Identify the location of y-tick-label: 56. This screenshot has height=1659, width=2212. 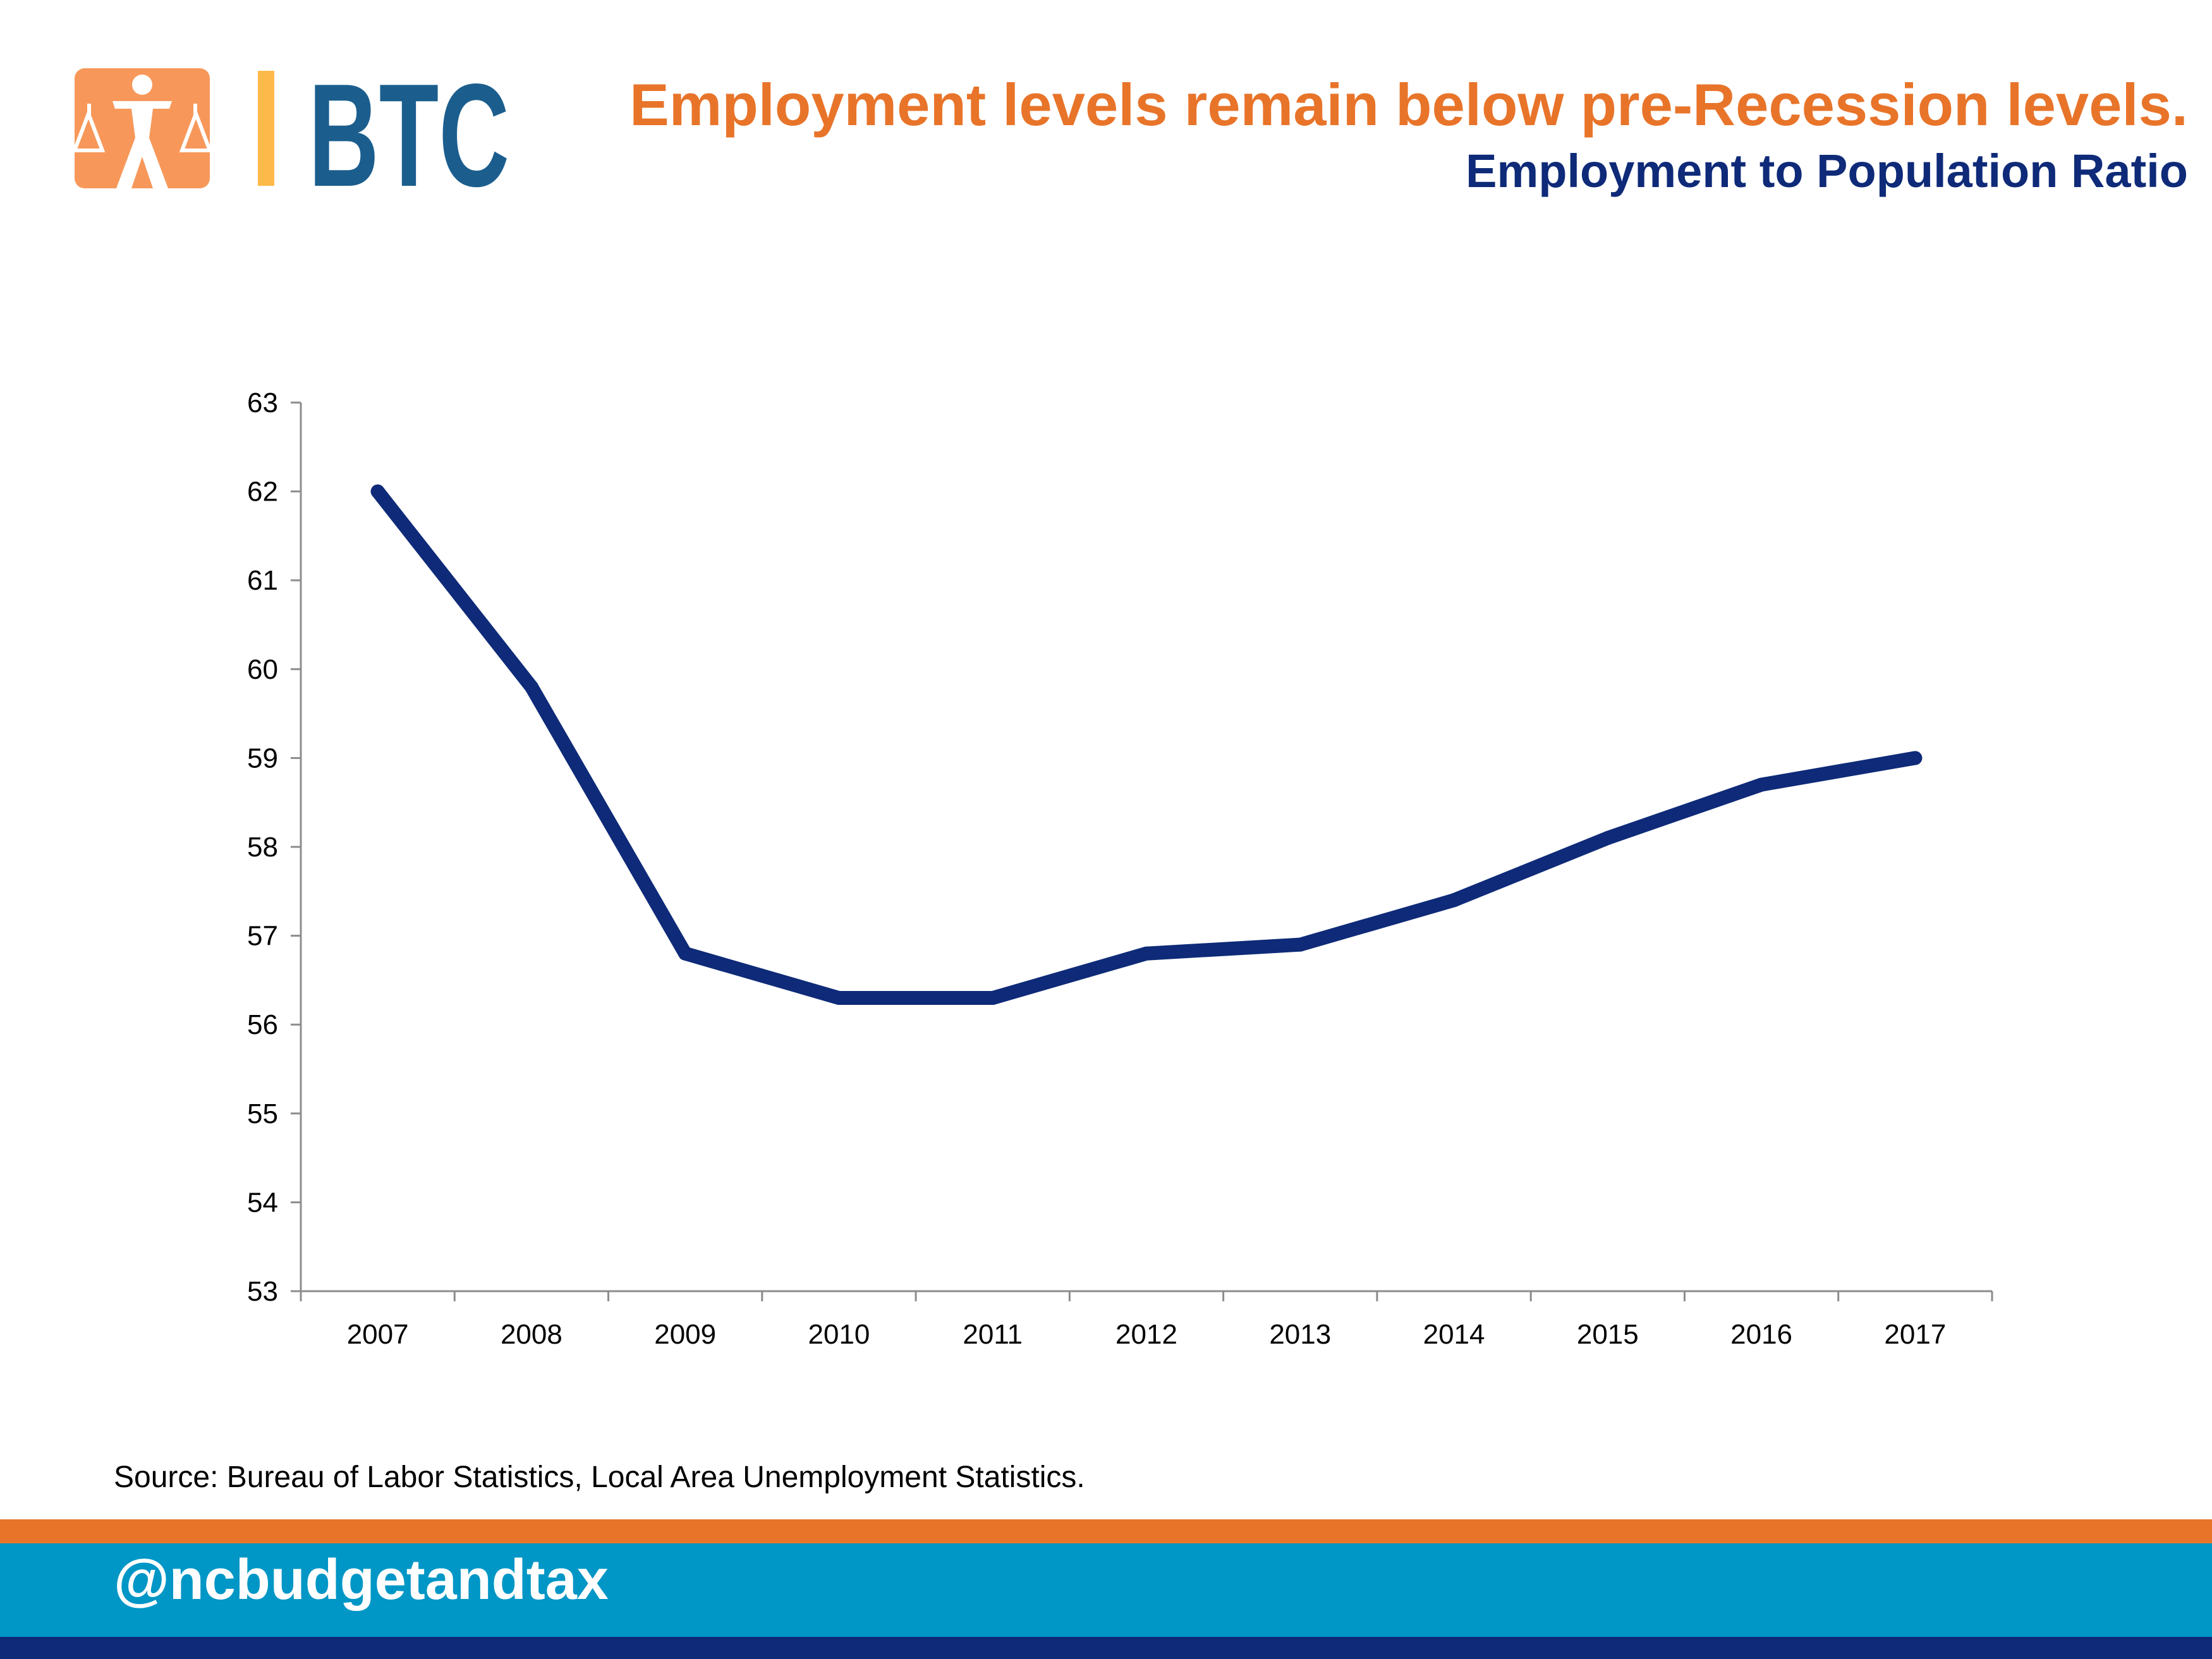
(262, 1024).